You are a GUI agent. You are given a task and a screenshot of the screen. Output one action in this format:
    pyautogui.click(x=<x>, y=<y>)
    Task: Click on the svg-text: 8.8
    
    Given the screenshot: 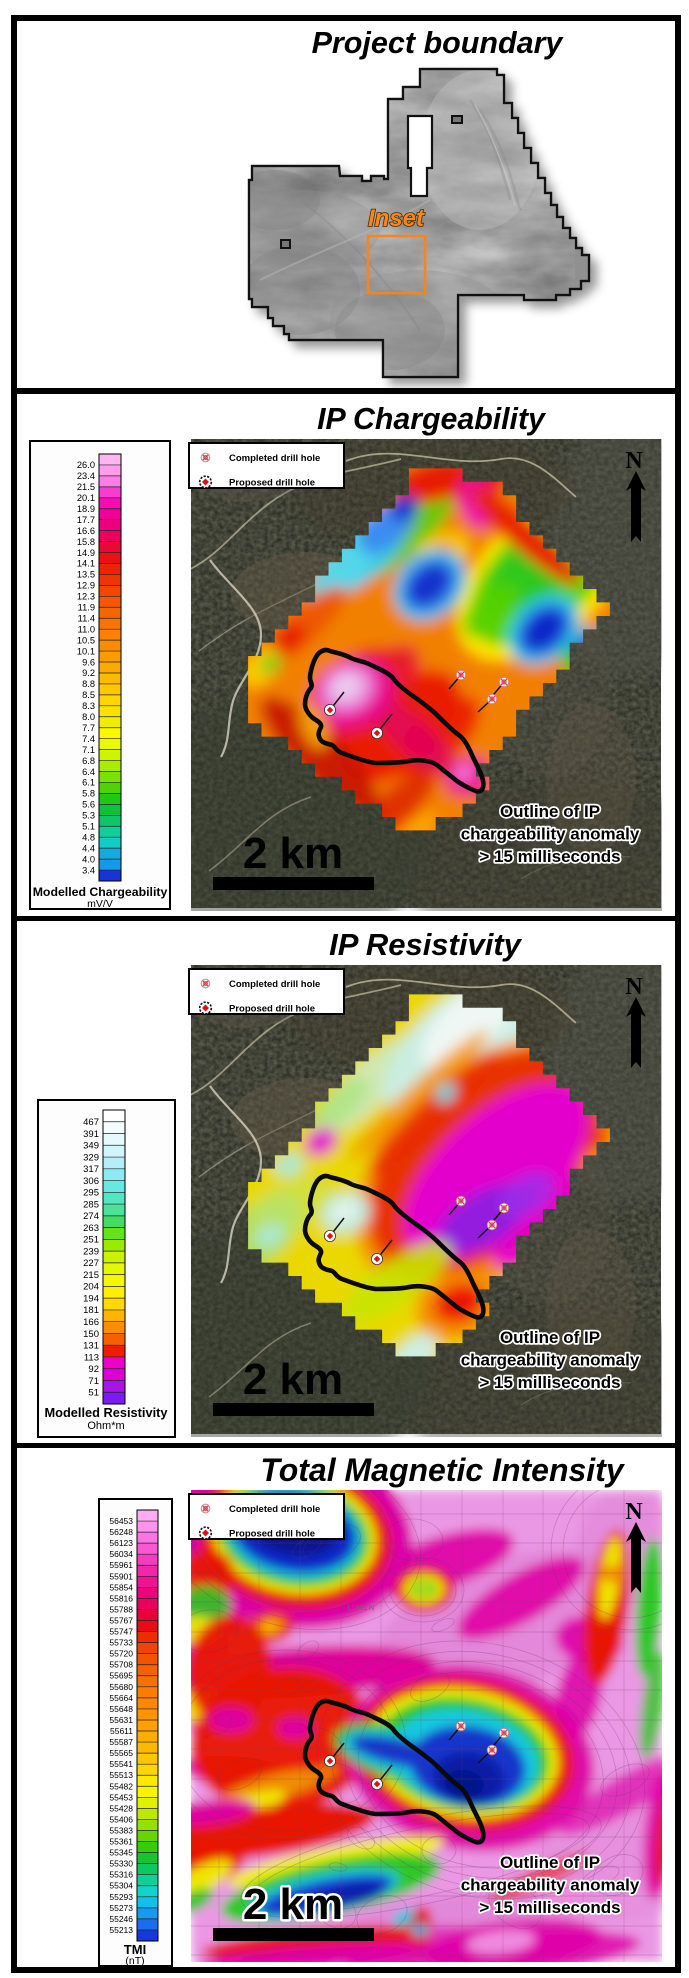 What is the action you would take?
    pyautogui.click(x=88, y=684)
    